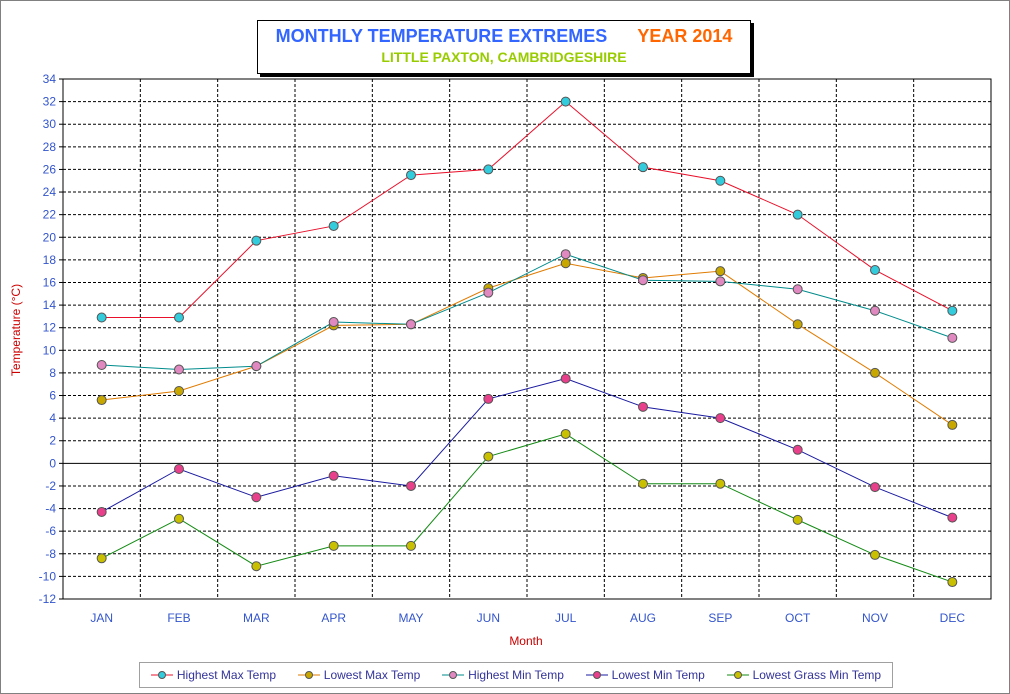  What do you see at coordinates (50, 509) in the screenshot?
I see `y-tick-label: -4` at bounding box center [50, 509].